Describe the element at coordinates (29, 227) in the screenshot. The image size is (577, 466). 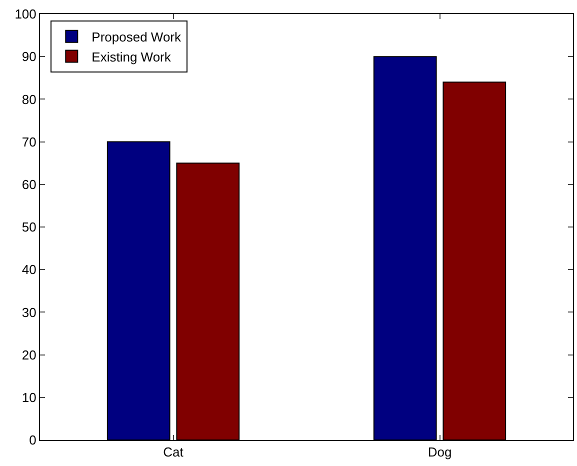
I see `y-tick-label: 50` at that location.